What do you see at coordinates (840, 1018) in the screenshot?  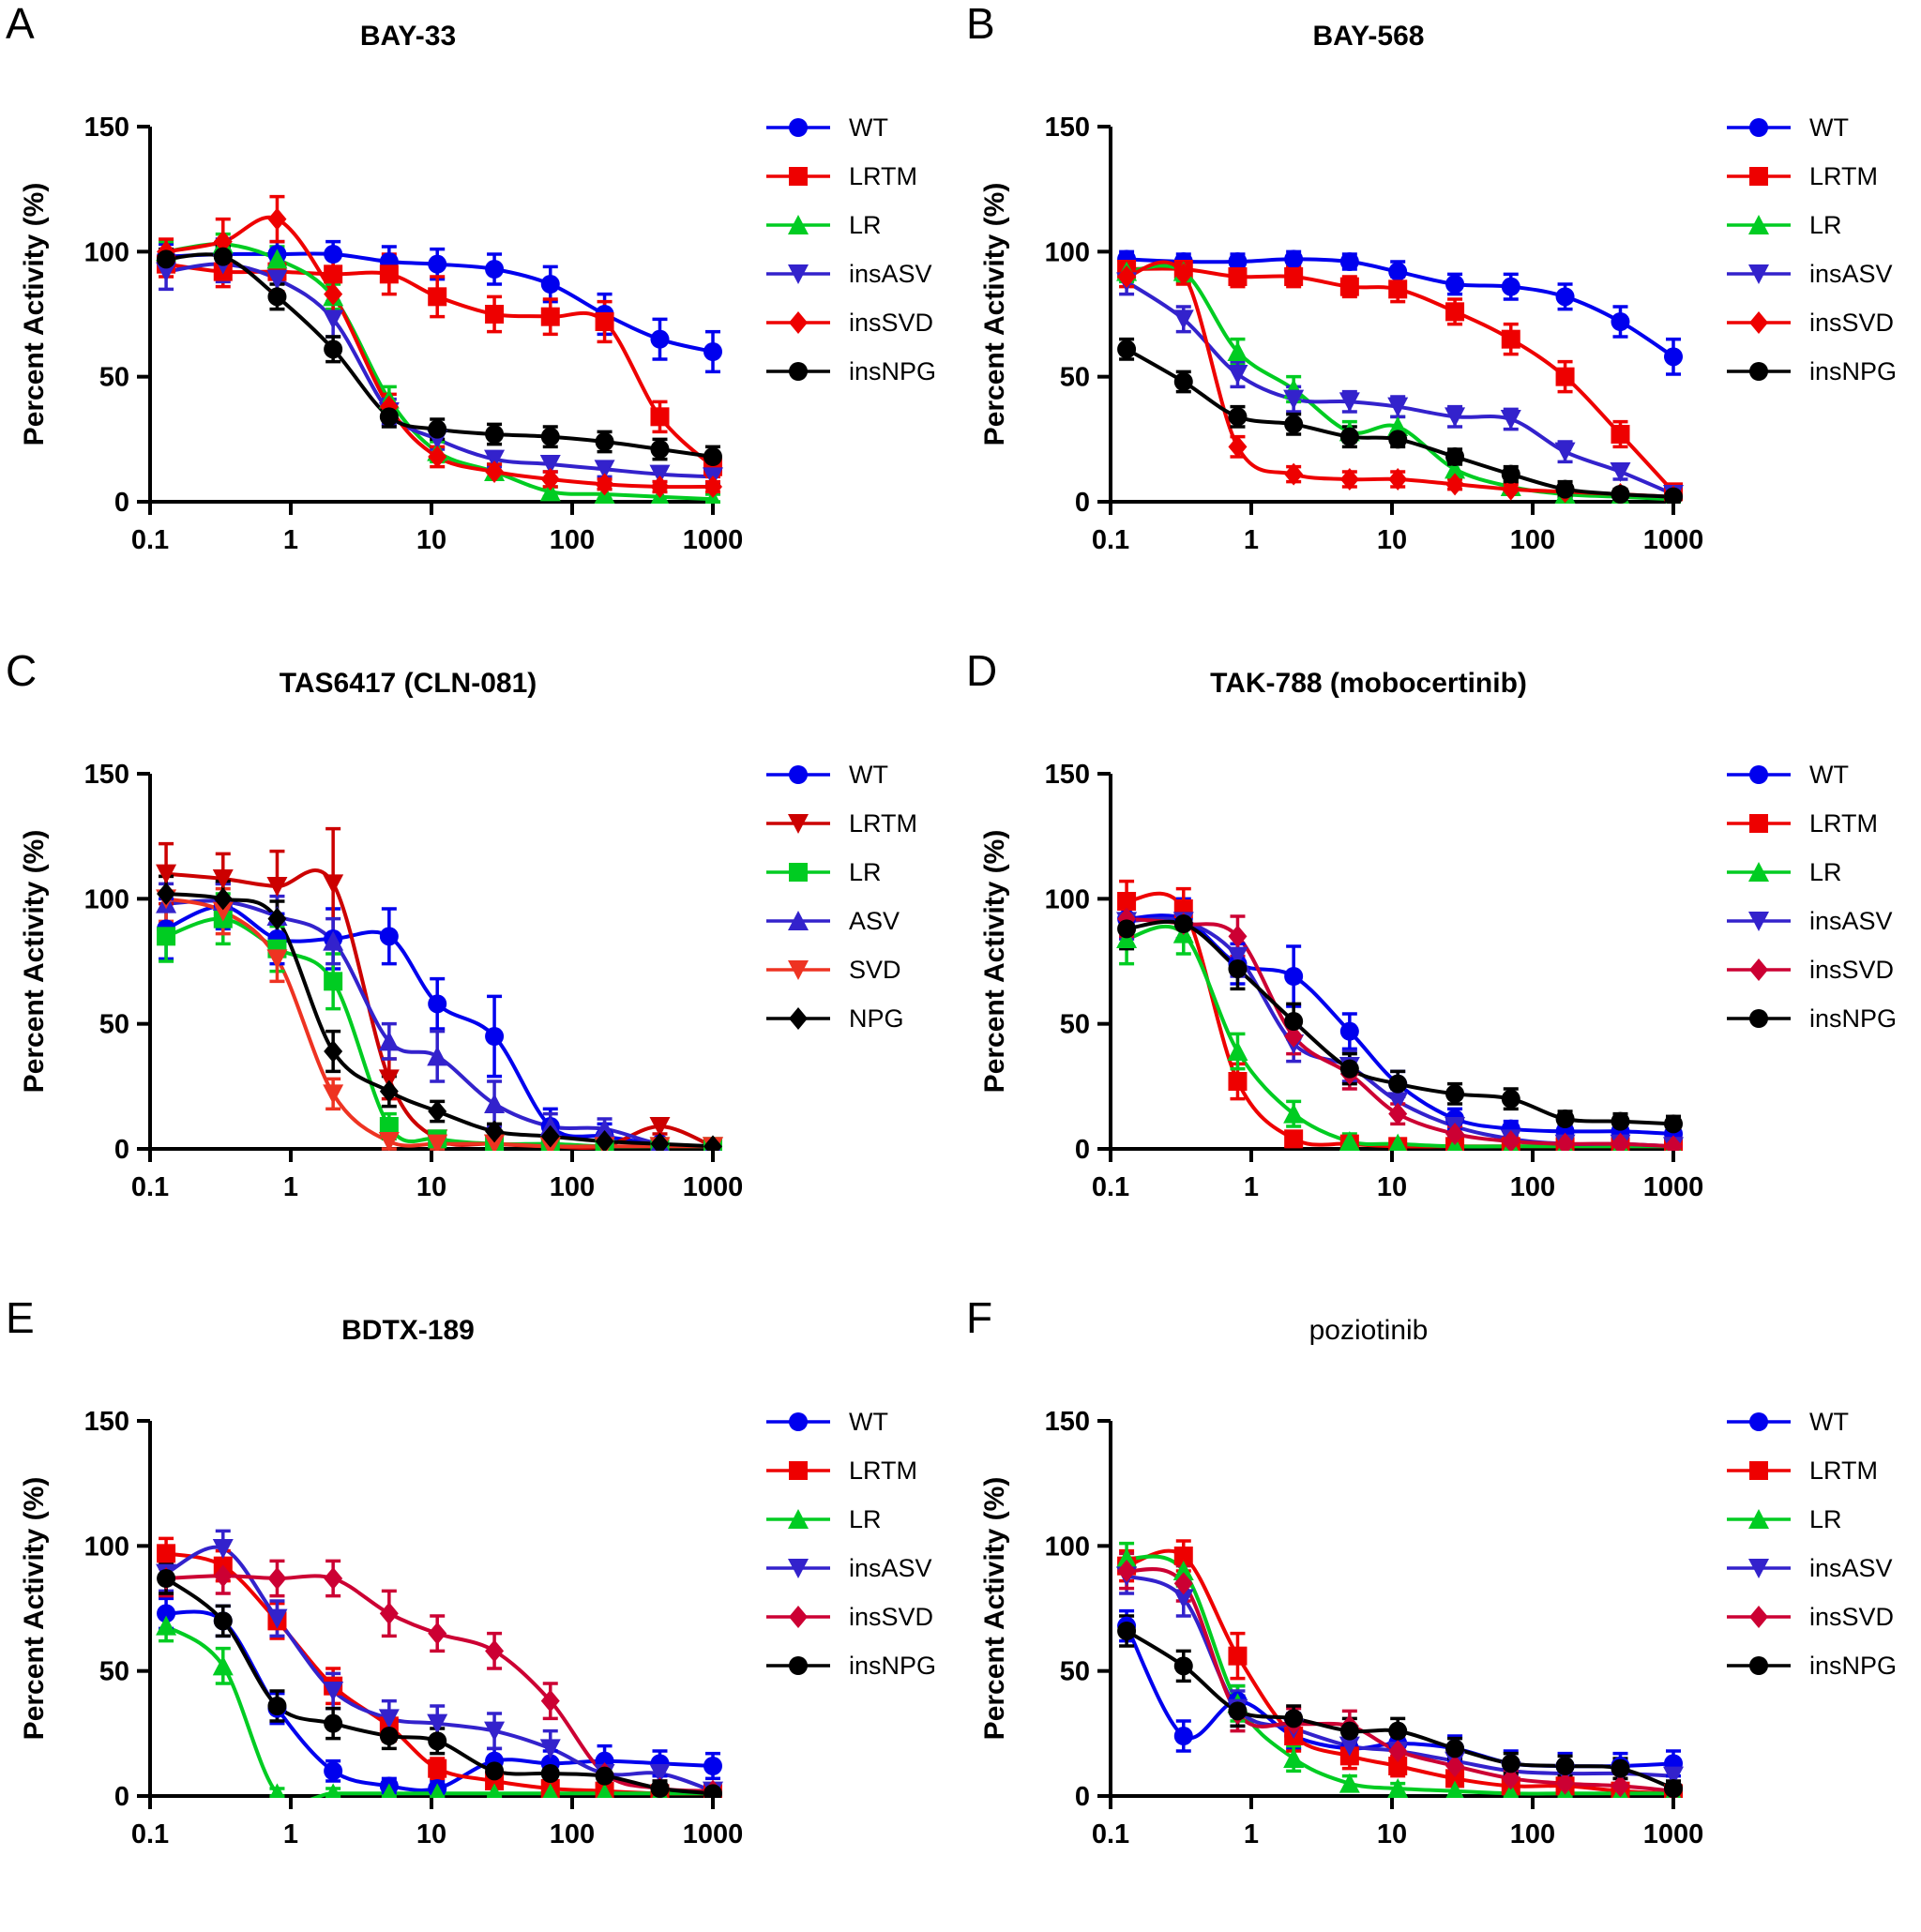 I see `legend-item-NPG: NPG` at bounding box center [840, 1018].